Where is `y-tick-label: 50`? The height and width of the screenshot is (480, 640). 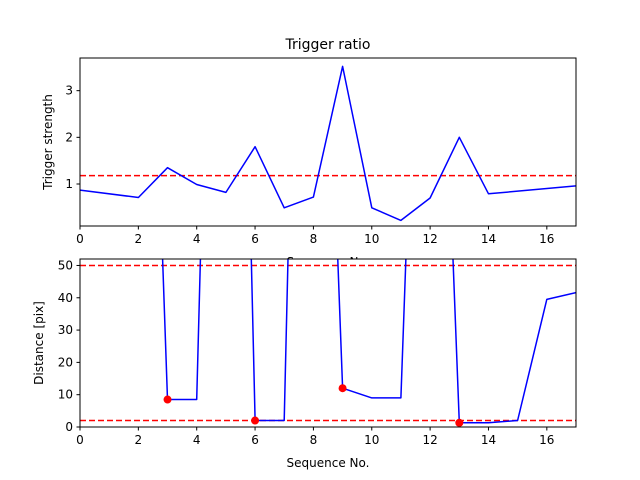
y-tick-label: 50 is located at coordinates (65, 265).